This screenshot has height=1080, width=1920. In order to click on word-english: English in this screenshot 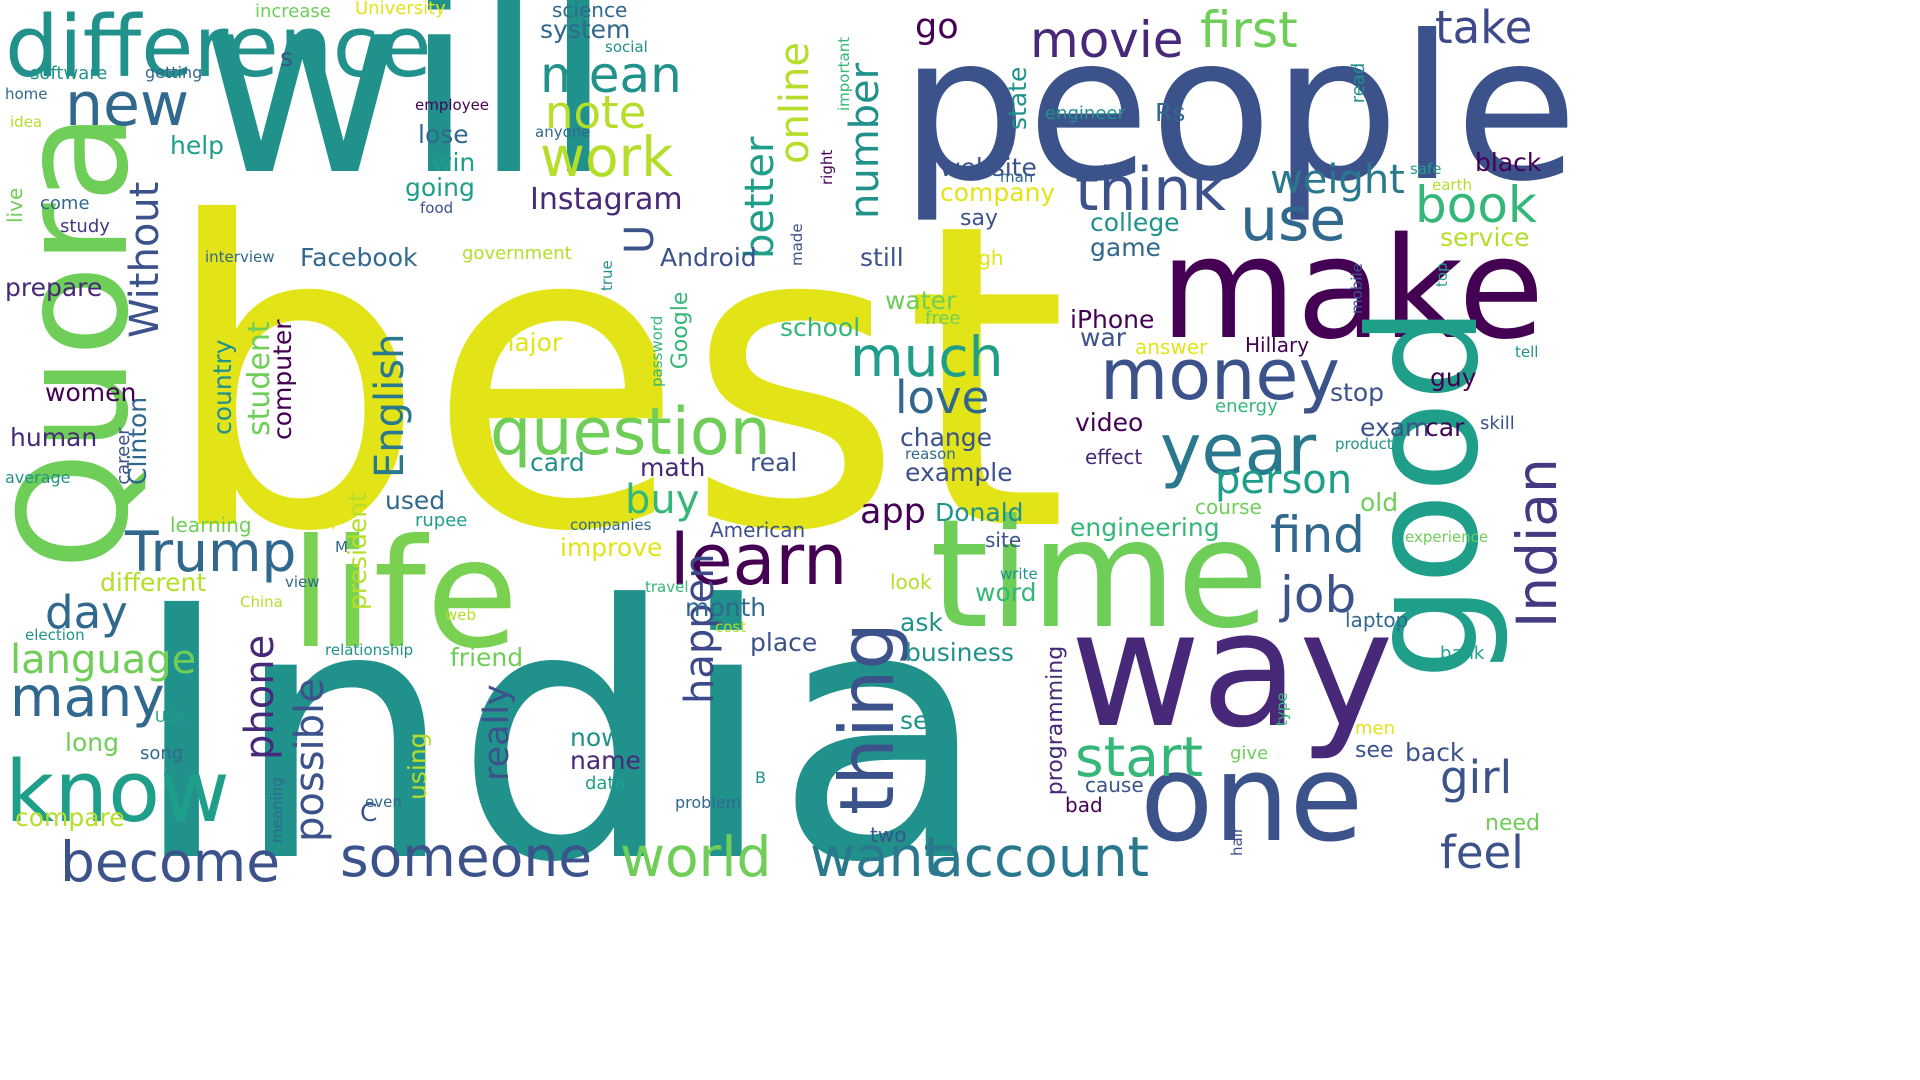, I will do `click(390, 405)`.